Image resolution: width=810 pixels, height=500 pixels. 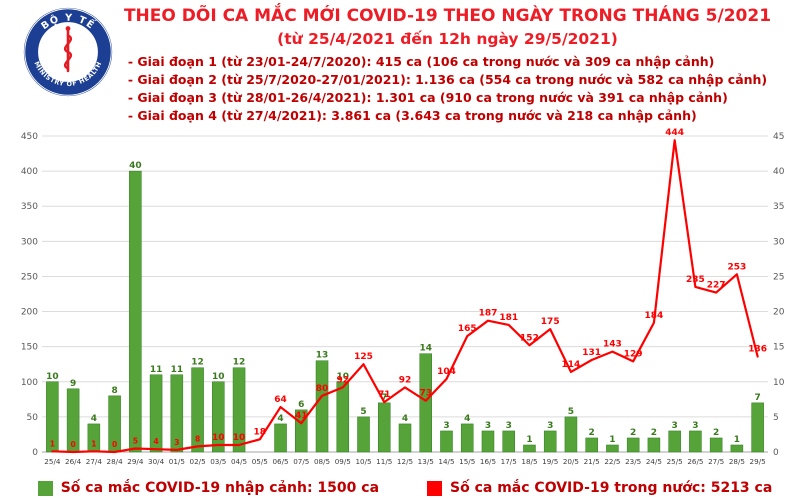 I want to click on line-value-label: 92, so click(x=343, y=381).